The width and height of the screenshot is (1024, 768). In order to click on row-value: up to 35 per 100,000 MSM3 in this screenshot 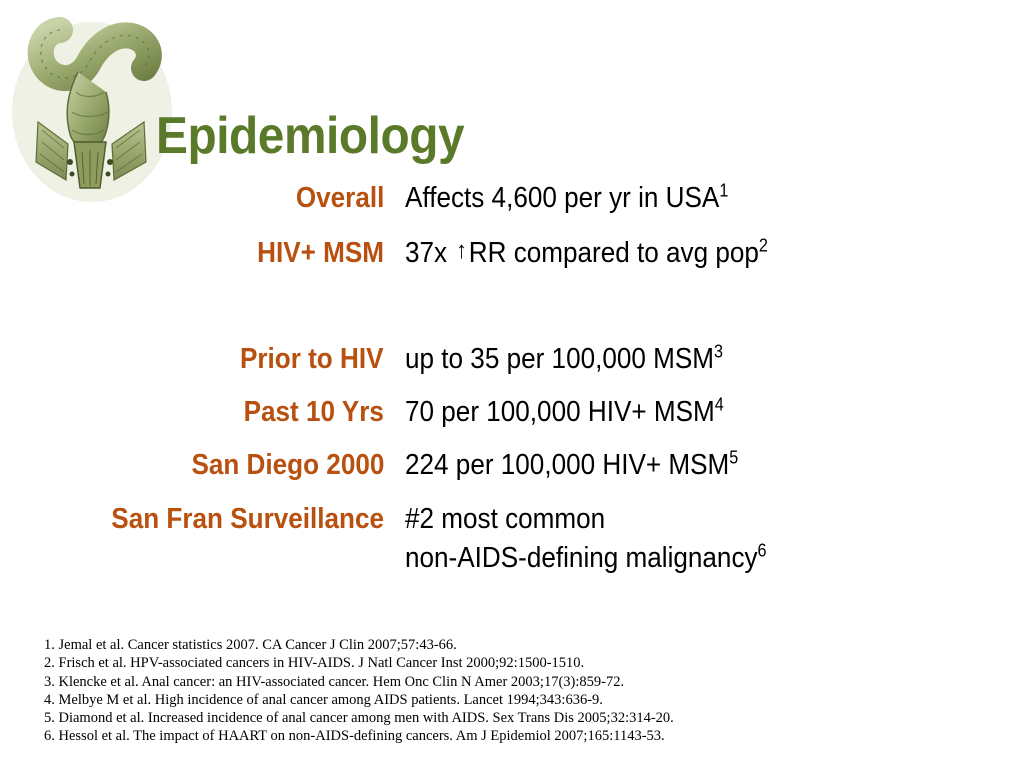, I will do `click(564, 358)`.